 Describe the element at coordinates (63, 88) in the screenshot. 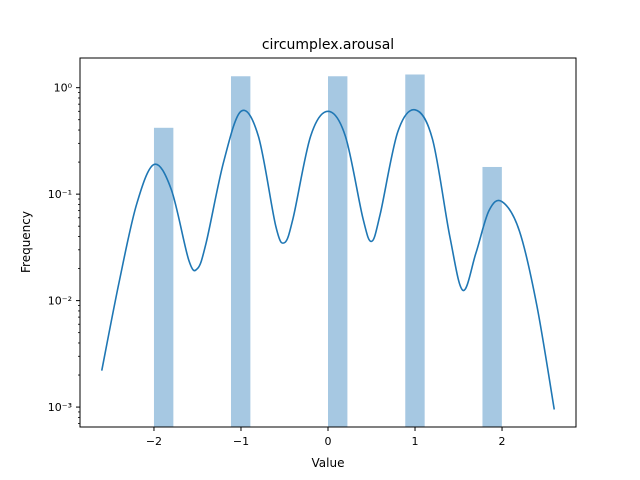

I see `y-tick-label: 10⁰` at that location.